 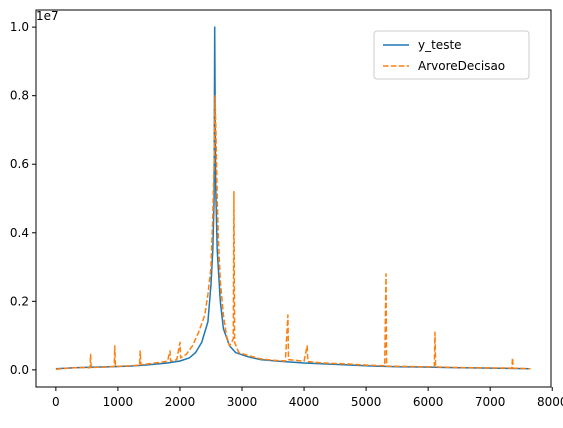 What do you see at coordinates (19, 96) in the screenshot?
I see `y-tick-label: 0.8` at bounding box center [19, 96].